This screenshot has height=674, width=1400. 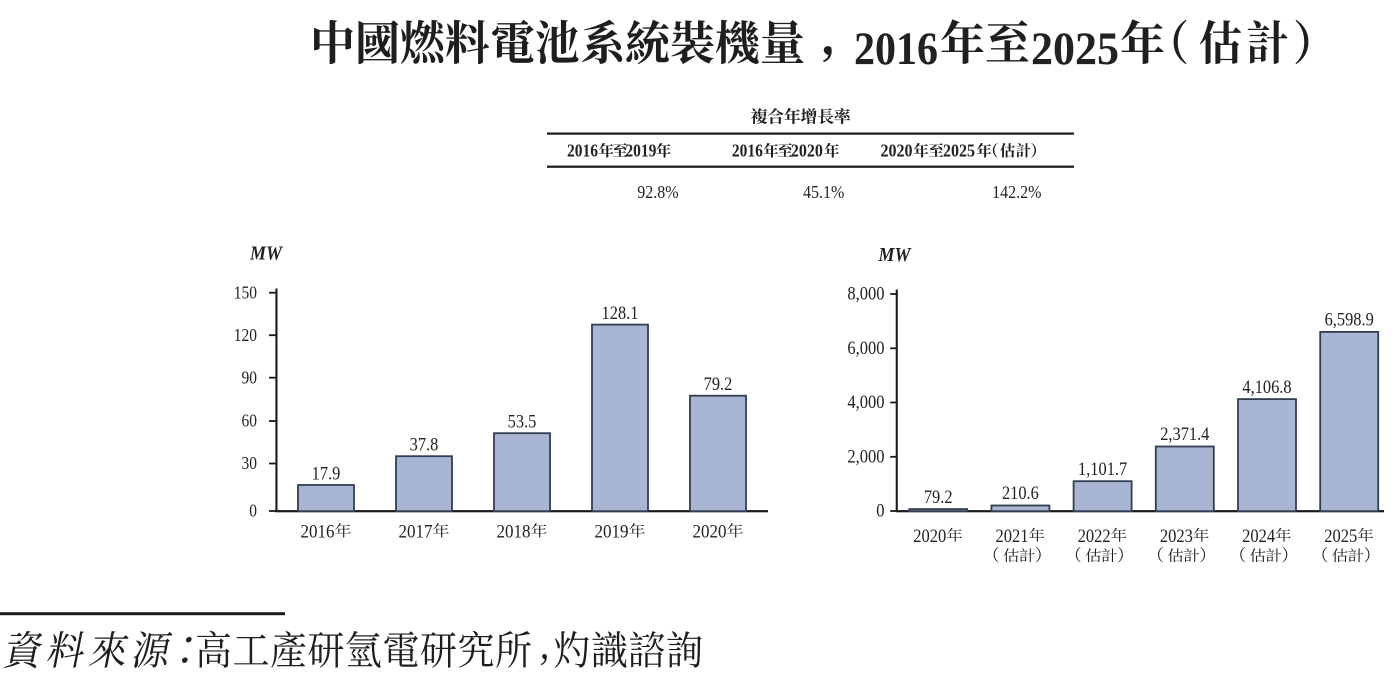 I want to click on svg-text: 210.6, so click(x=1020, y=492).